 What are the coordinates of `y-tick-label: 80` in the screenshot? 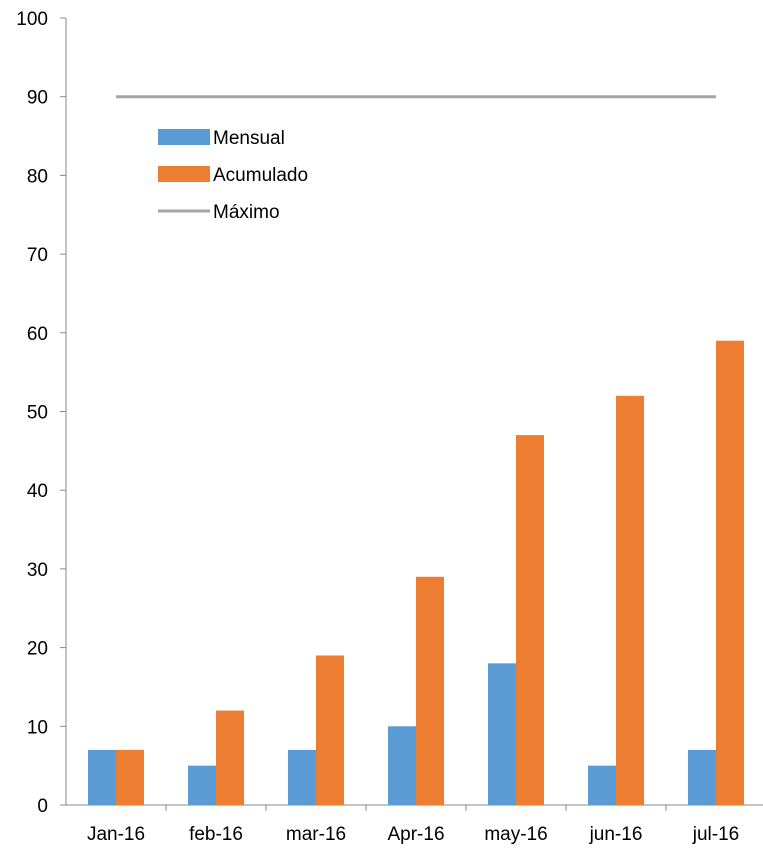 It's located at (37, 176).